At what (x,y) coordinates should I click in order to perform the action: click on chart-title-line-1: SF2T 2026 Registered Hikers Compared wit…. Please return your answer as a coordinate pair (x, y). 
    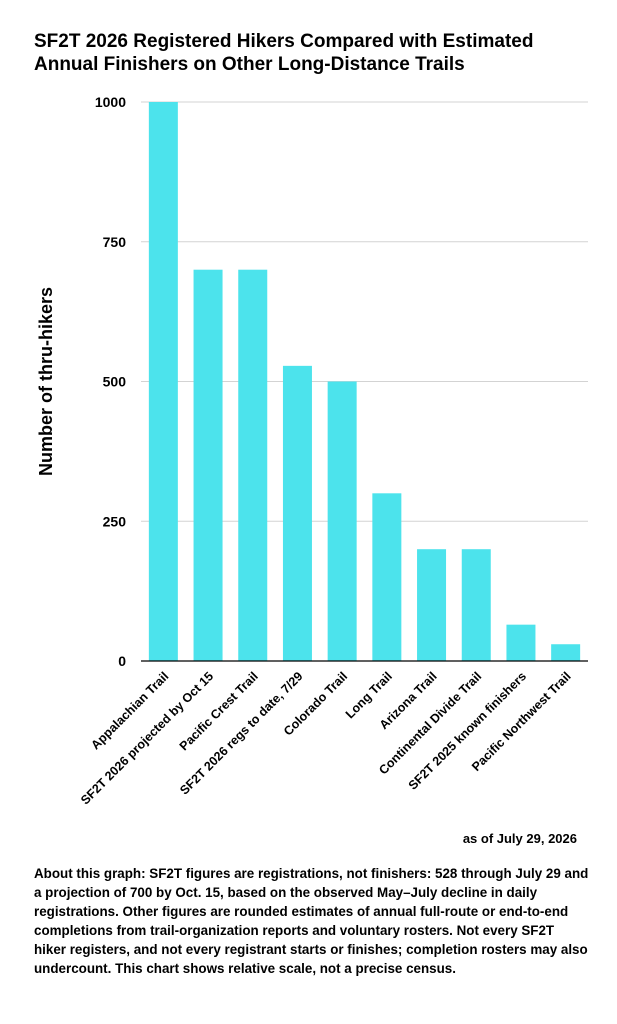
    Looking at the image, I should click on (284, 41).